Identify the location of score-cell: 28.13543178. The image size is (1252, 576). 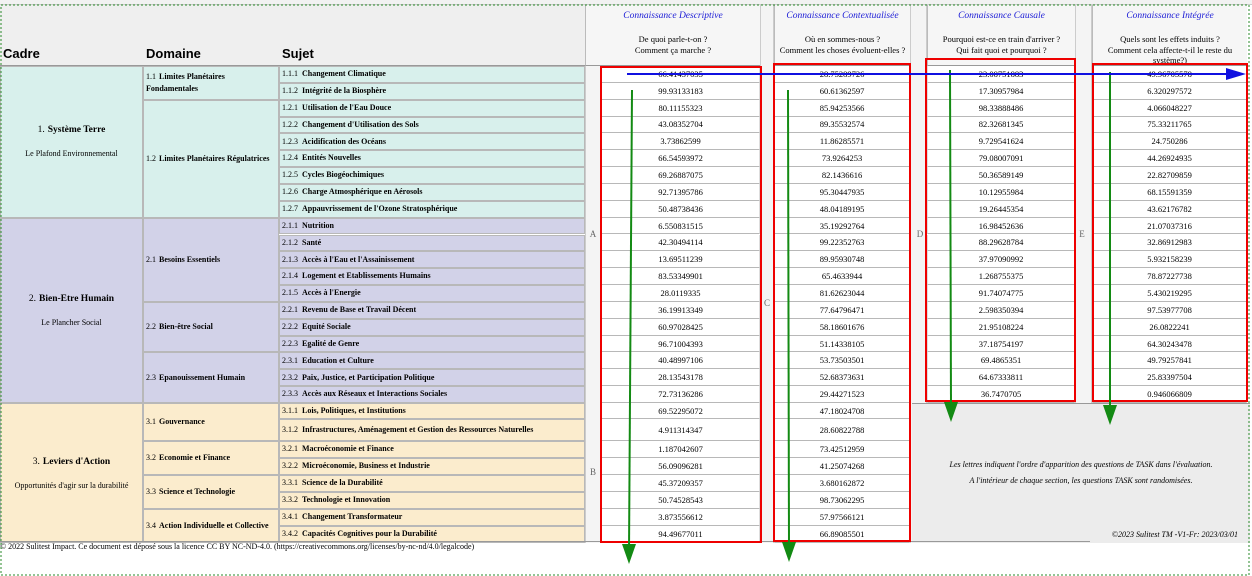
(680, 378).